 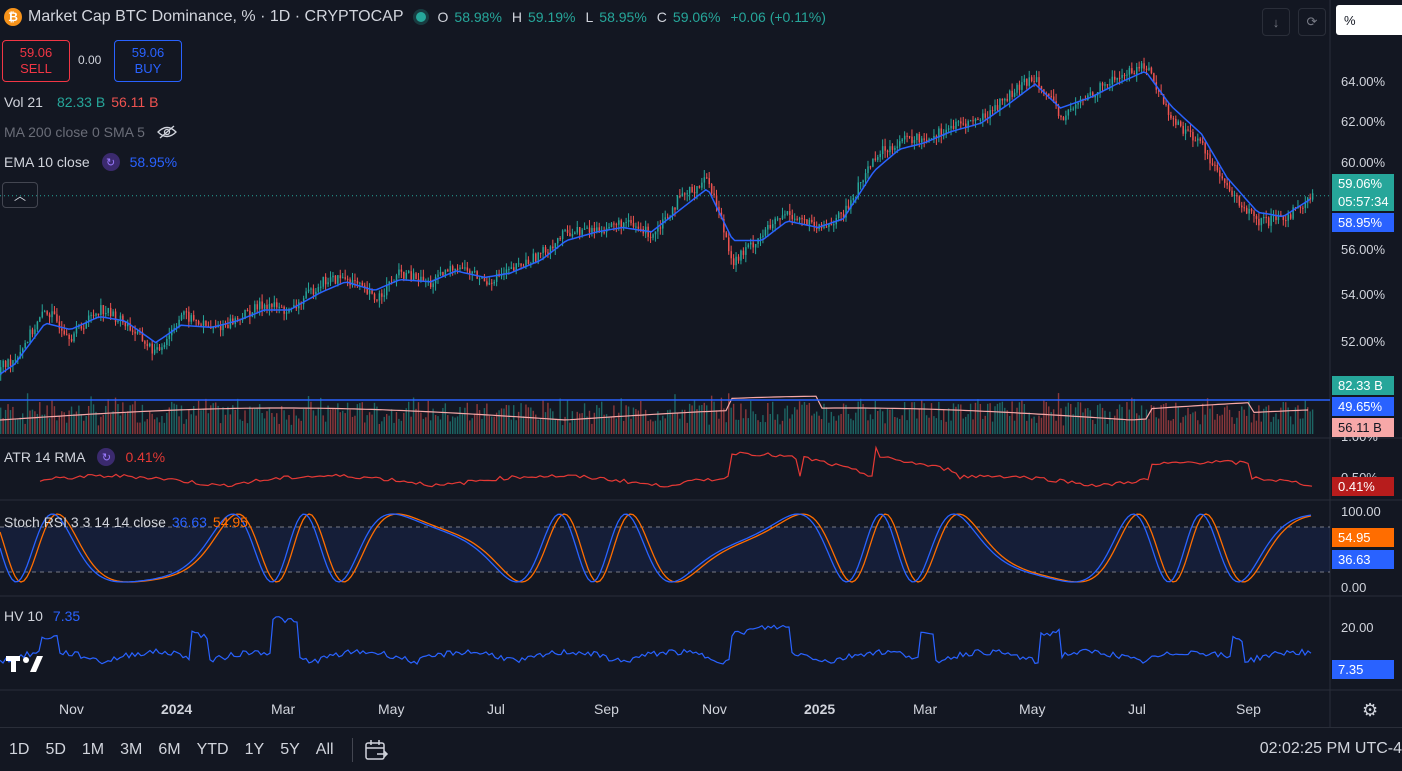 I want to click on hv-tag: 7.35, so click(x=1363, y=669).